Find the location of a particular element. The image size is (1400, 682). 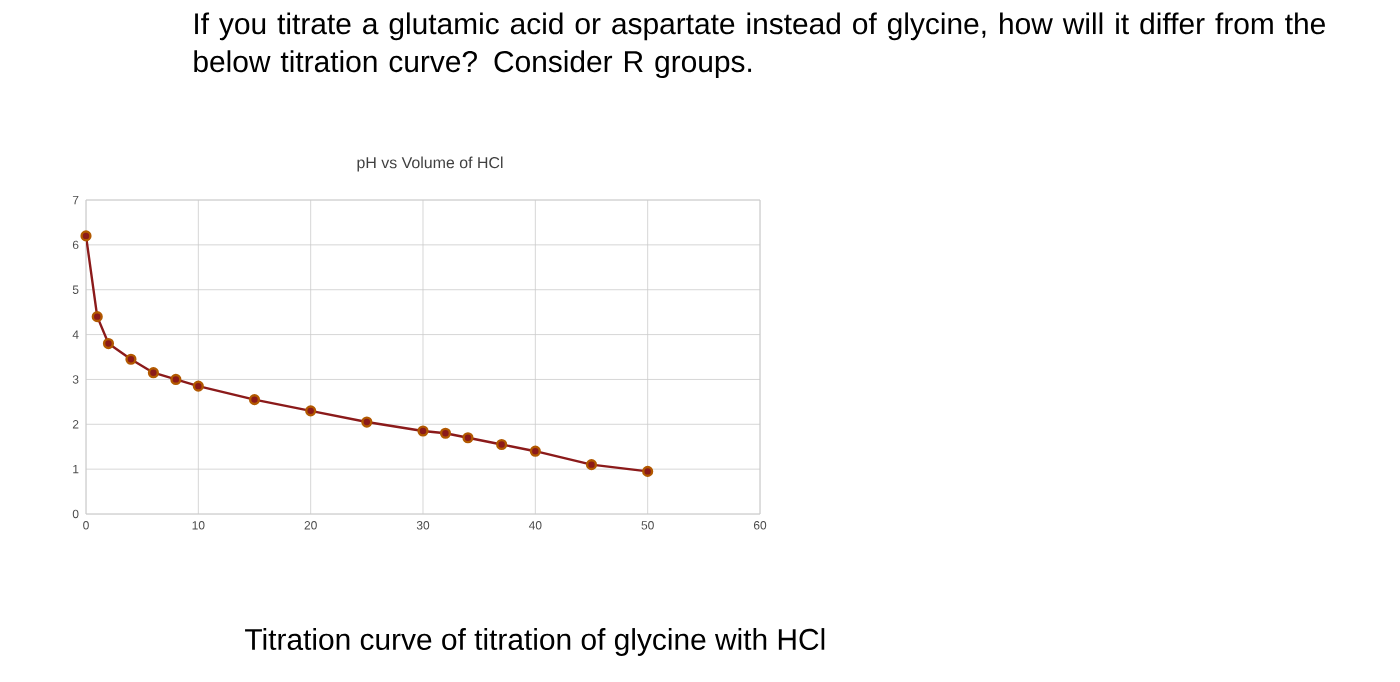

chart-title: If you titrate a glutamic acid or aspartate instead of glycine, how will it differ from the below titration curve? Consider R groups. is located at coordinates (759, 45).